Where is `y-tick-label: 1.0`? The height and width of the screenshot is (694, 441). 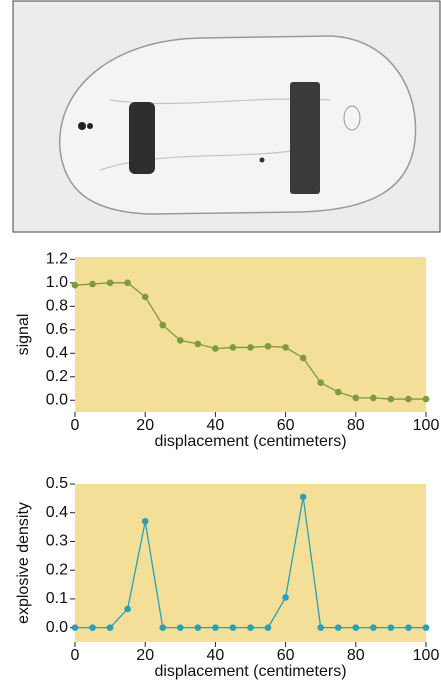
y-tick-label: 1.0 is located at coordinates (57, 282).